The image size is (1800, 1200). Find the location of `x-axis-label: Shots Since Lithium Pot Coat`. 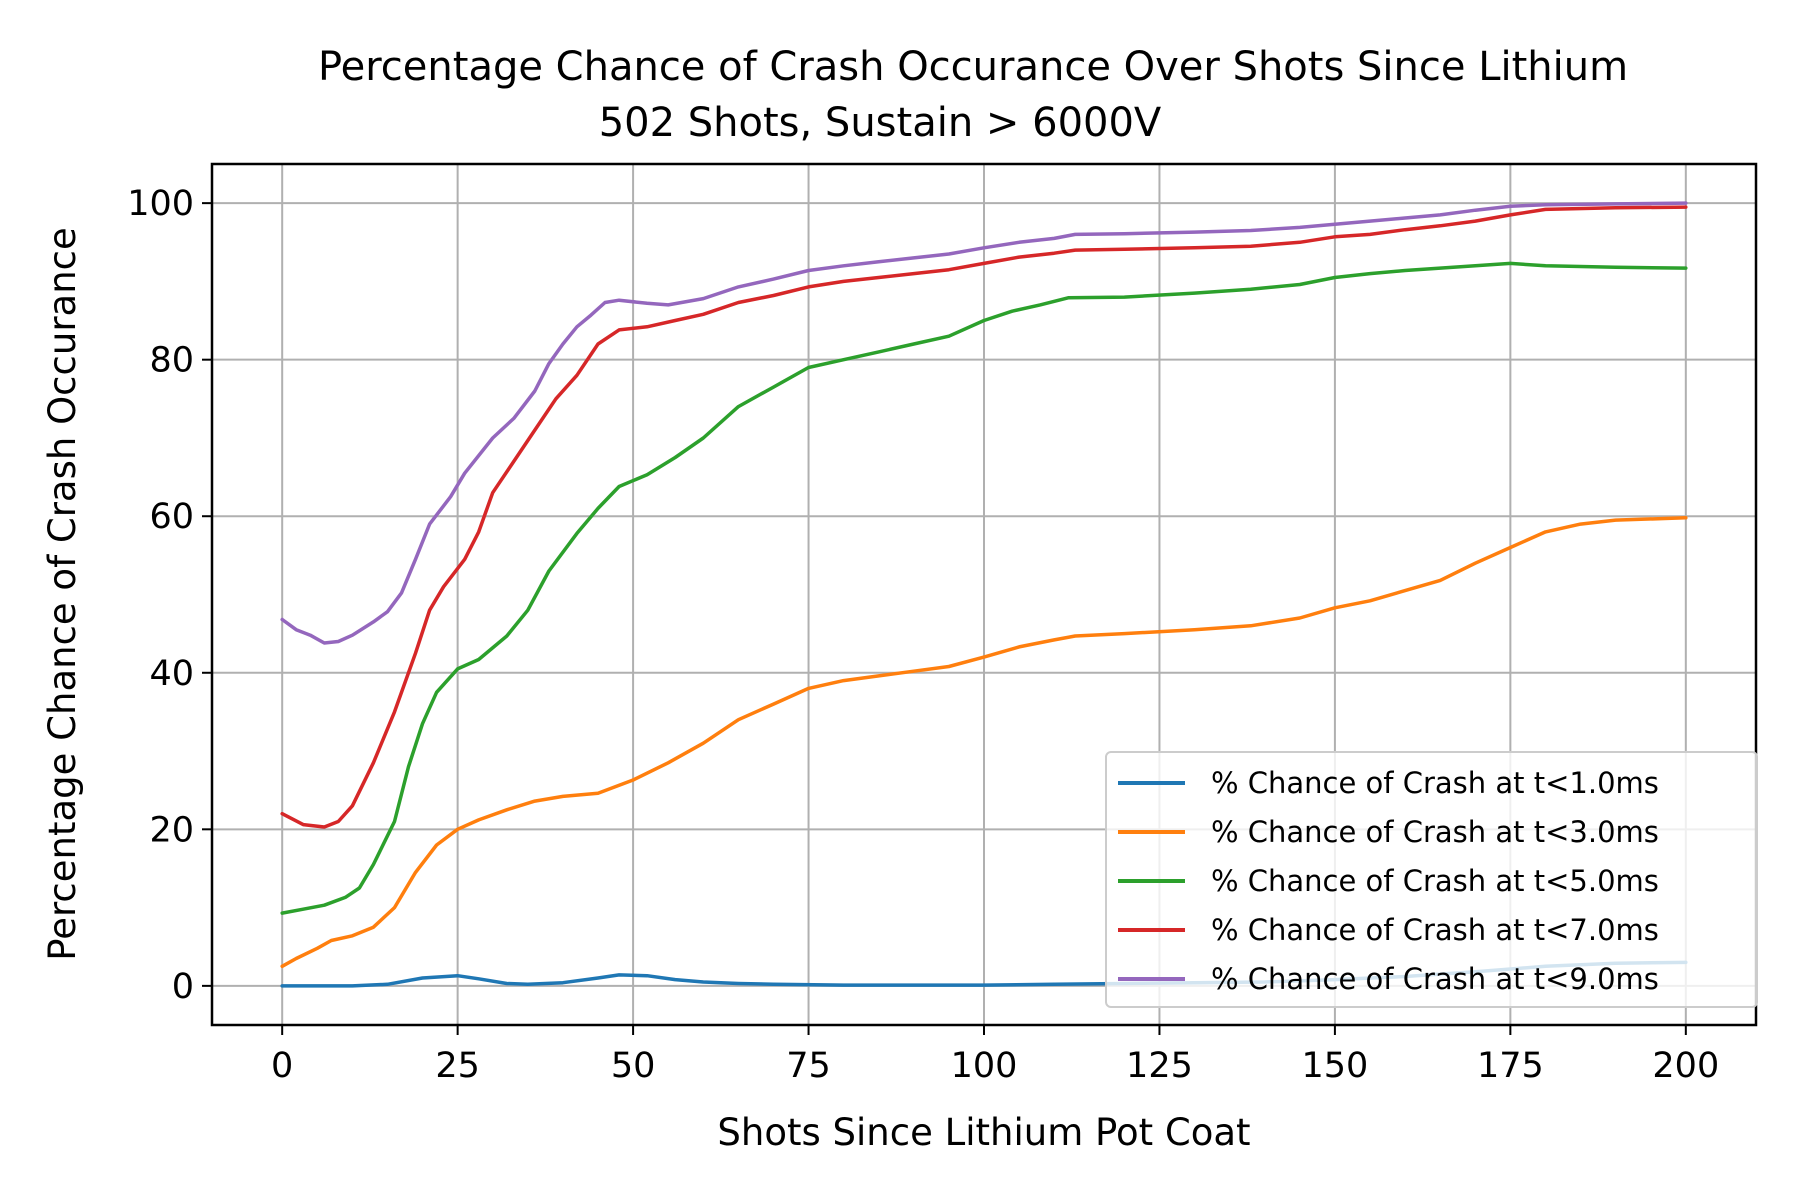

x-axis-label: Shots Since Lithium Pot Coat is located at coordinates (983, 1132).